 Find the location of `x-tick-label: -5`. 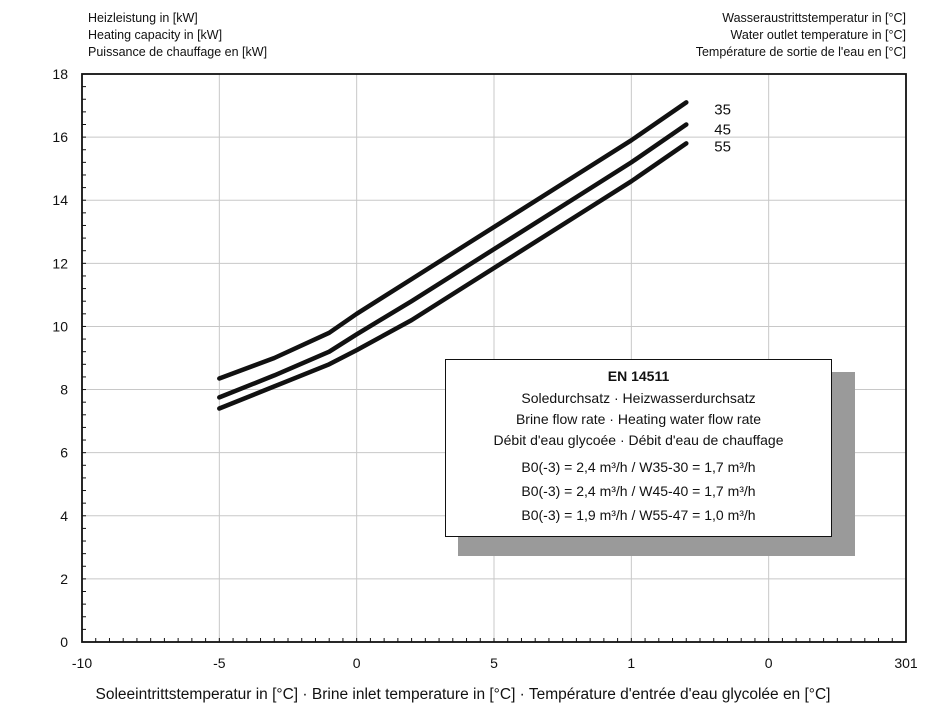

x-tick-label: -5 is located at coordinates (219, 663).